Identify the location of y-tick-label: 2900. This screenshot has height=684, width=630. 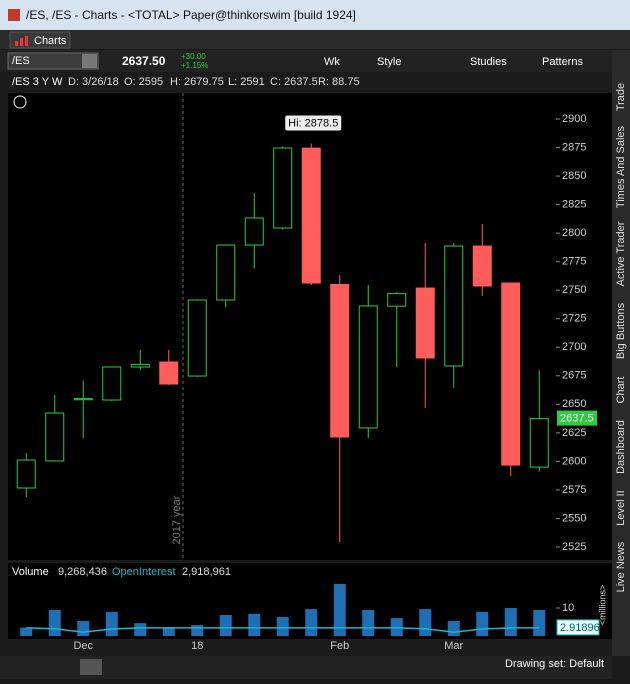
(574, 119).